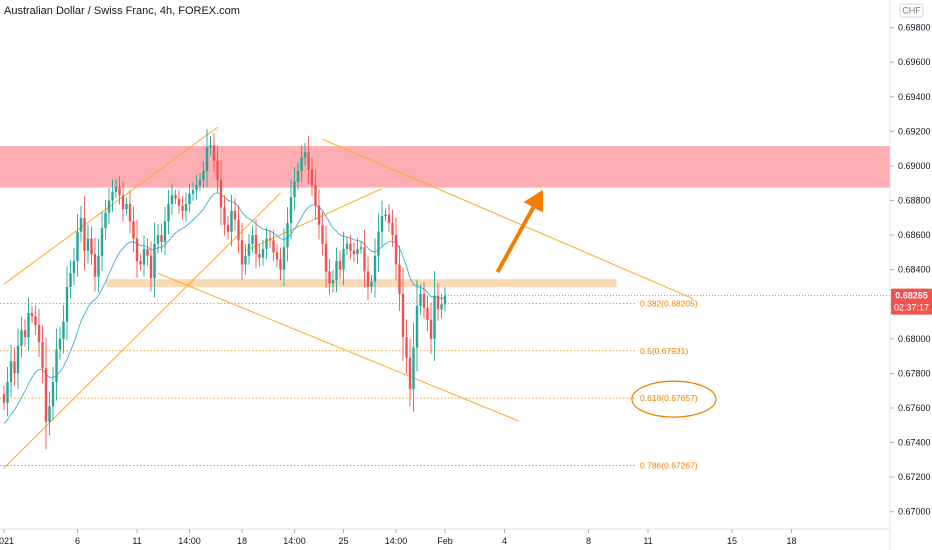 The image size is (932, 550). Describe the element at coordinates (398, 537) in the screenshot. I see `time-scale: 2021 6 11 14:00 18 14:00 25 14:00 Feb 4 8 11 15 18` at that location.